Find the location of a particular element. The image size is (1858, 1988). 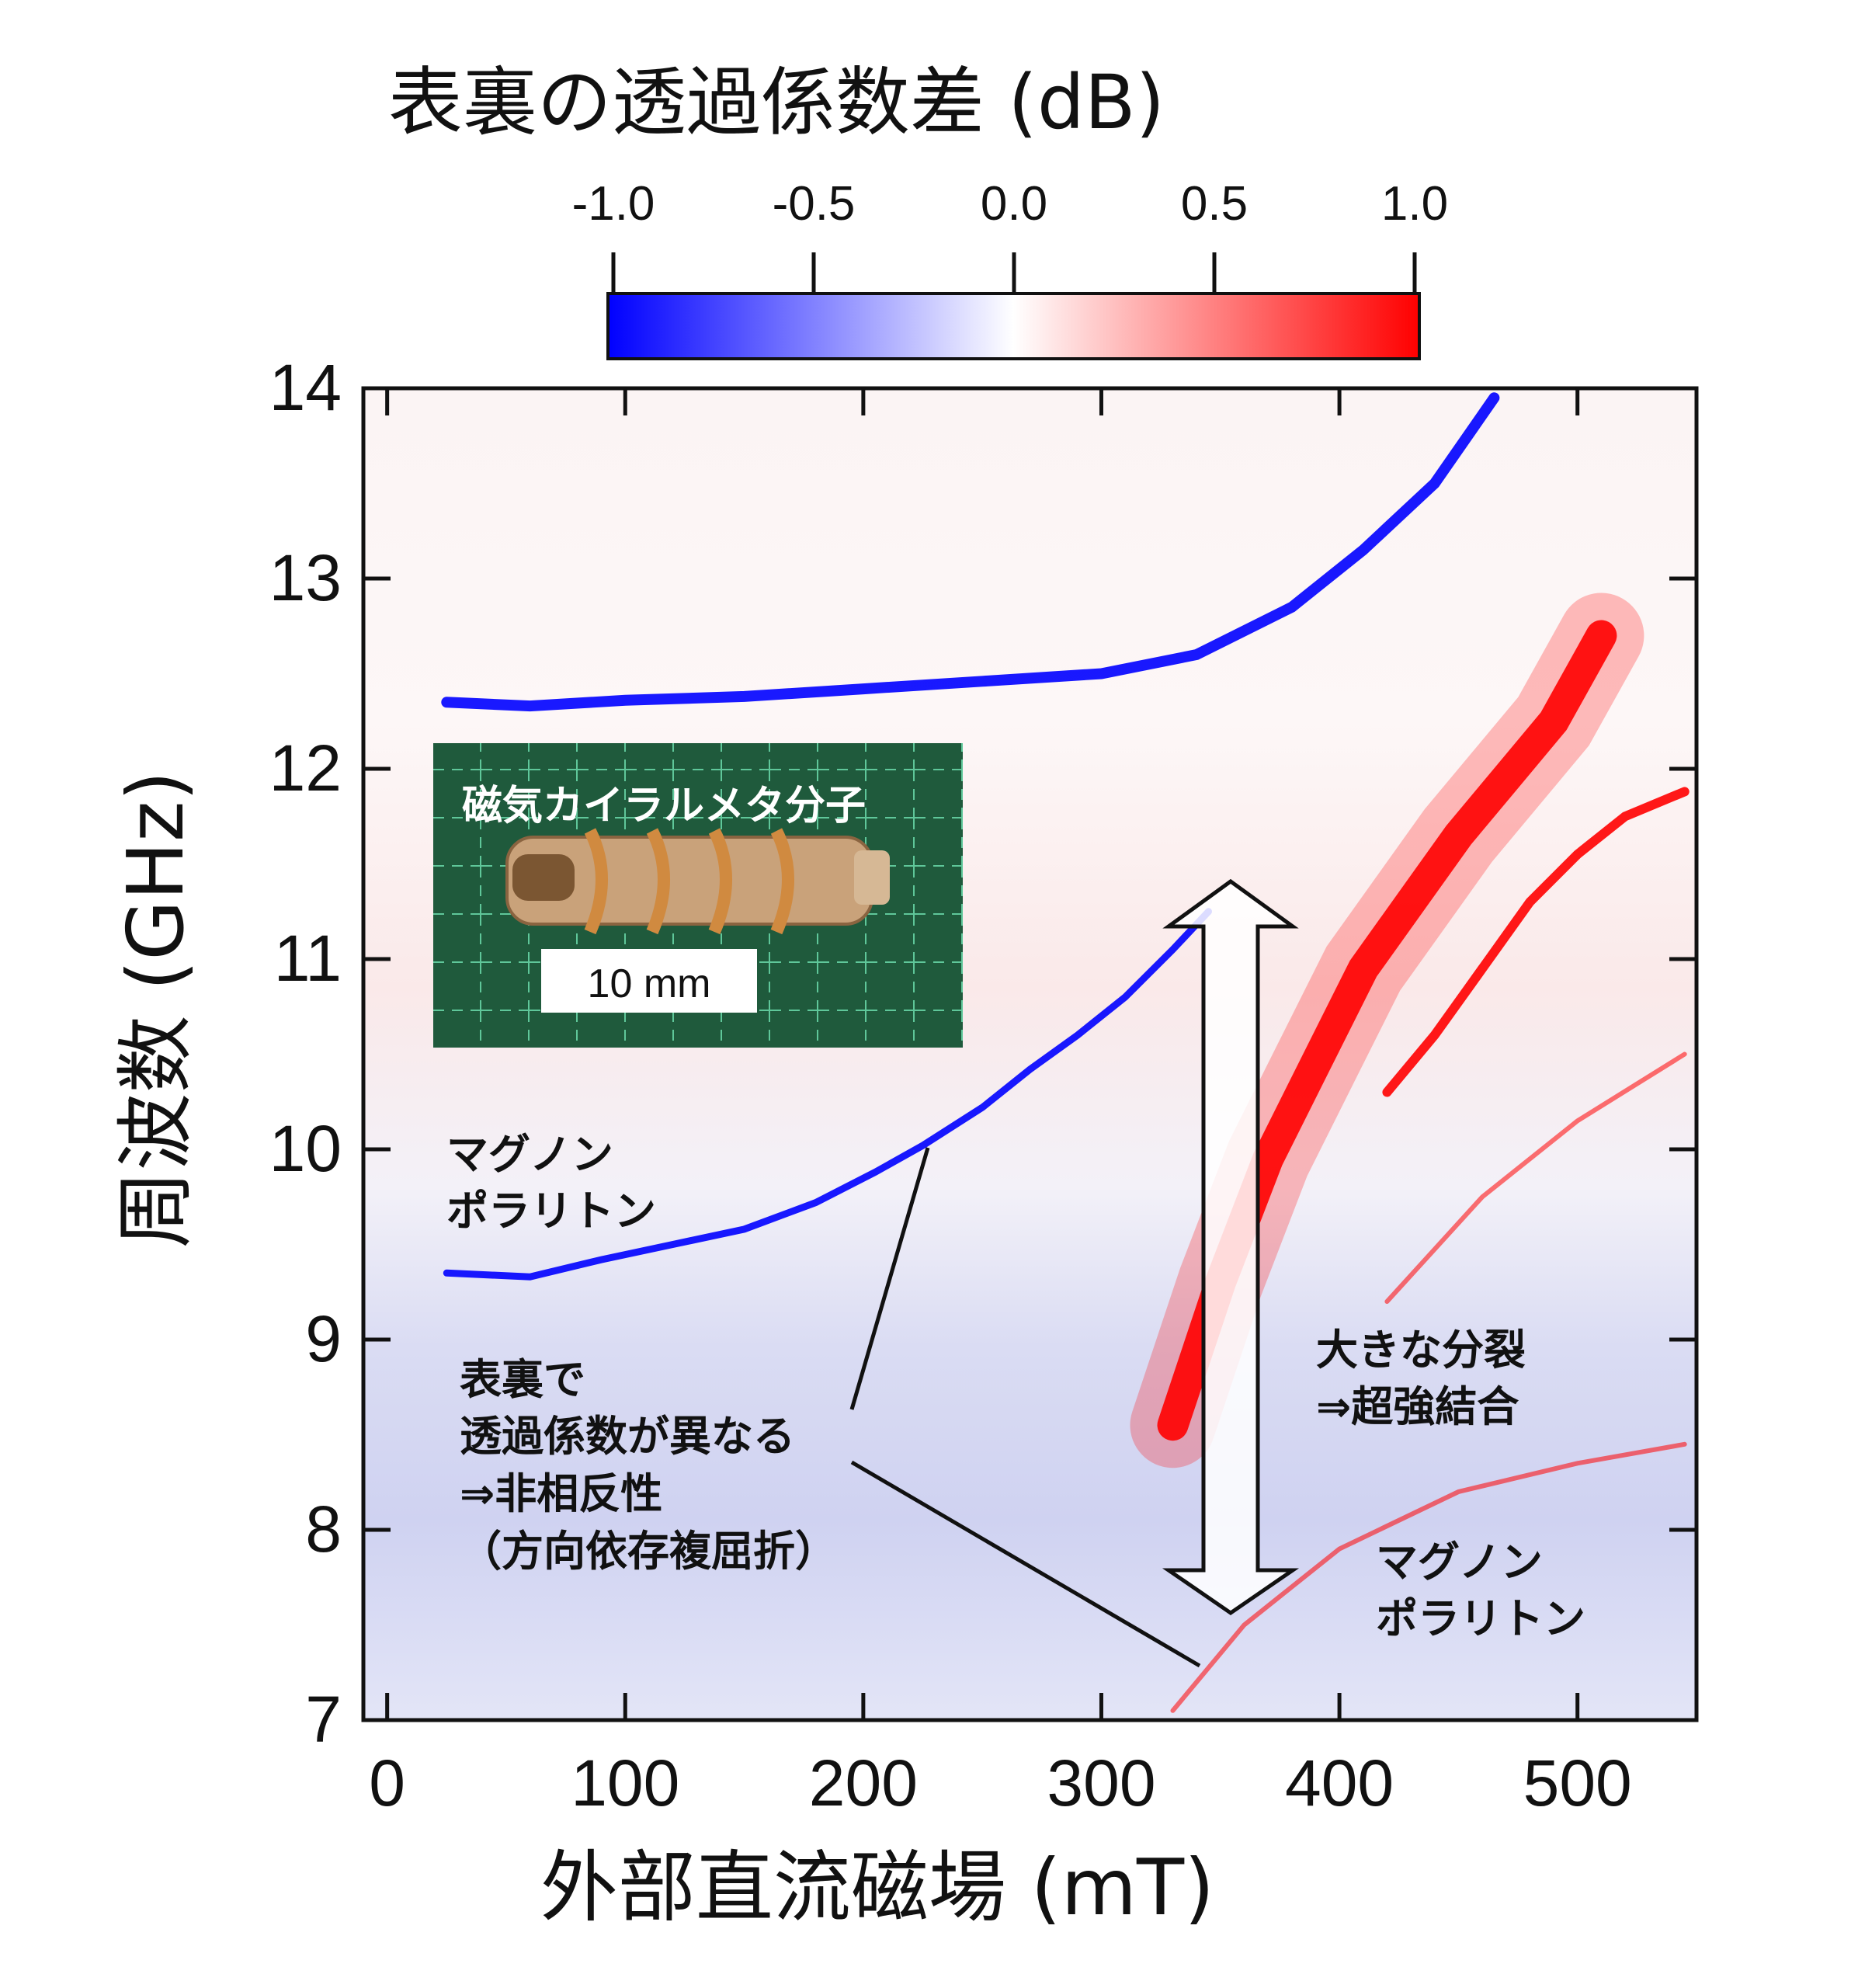

y-tick-label: 8 is located at coordinates (323, 1529).